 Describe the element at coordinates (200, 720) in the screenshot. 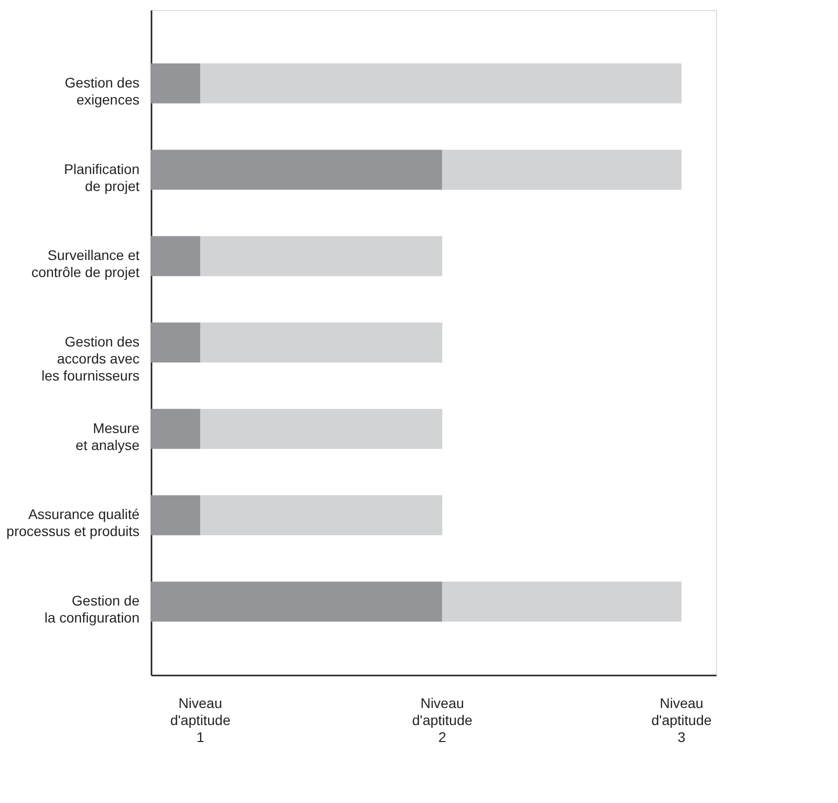

I see `text: Niveau d'aptitude 1` at that location.